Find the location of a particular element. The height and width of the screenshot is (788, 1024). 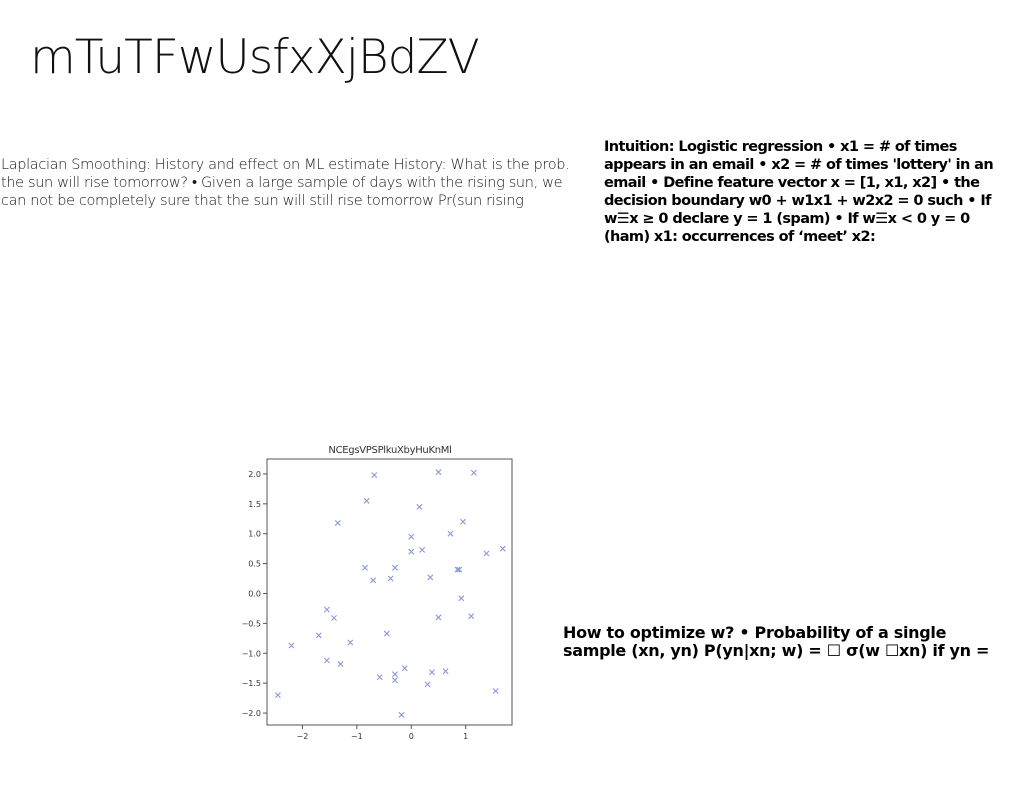

y-tick-label: −2.0 is located at coordinates (251, 713).